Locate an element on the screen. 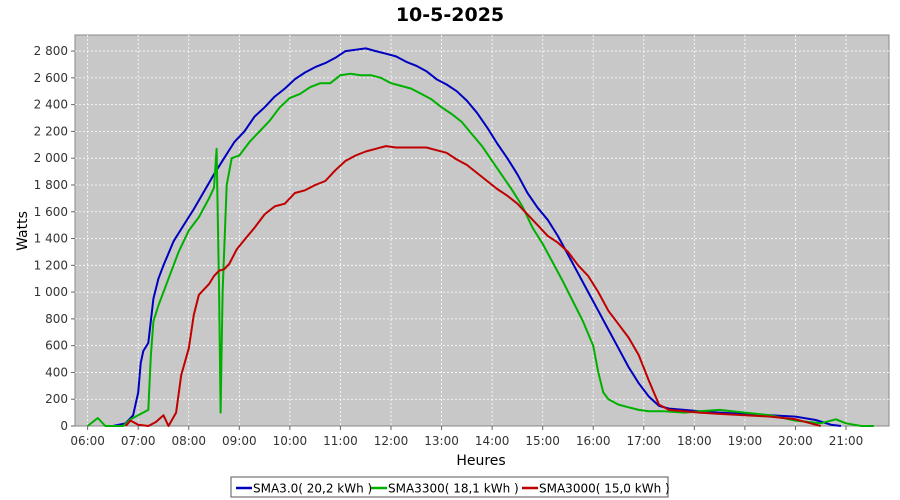 This screenshot has width=900, height=500. x-tick-label: 10:00 is located at coordinates (290, 441).